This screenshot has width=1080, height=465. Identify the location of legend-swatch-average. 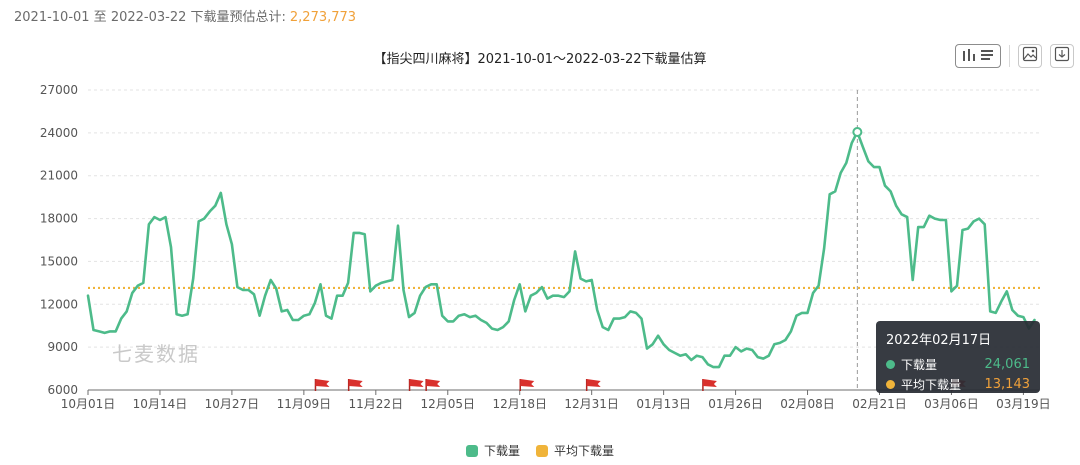
(542, 450).